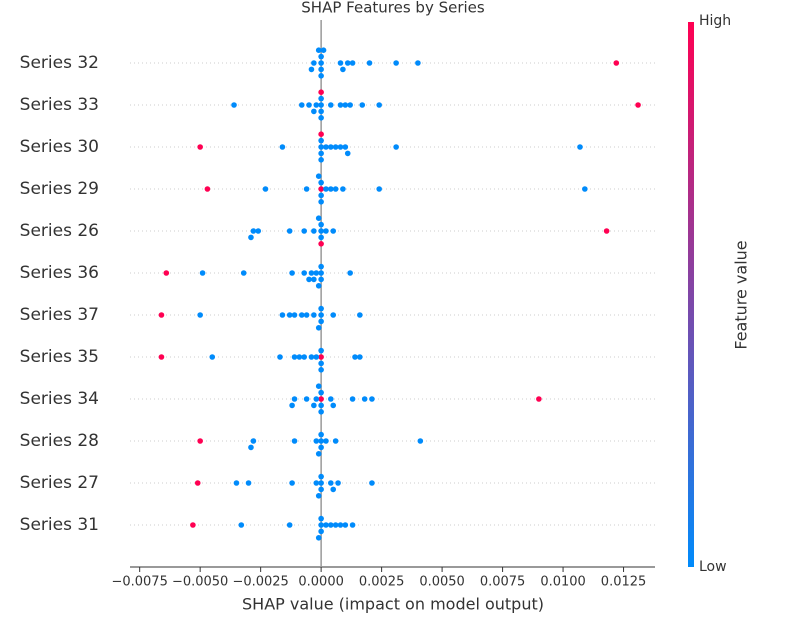  What do you see at coordinates (741, 294) in the screenshot?
I see `colorbar-title: Feature value` at bounding box center [741, 294].